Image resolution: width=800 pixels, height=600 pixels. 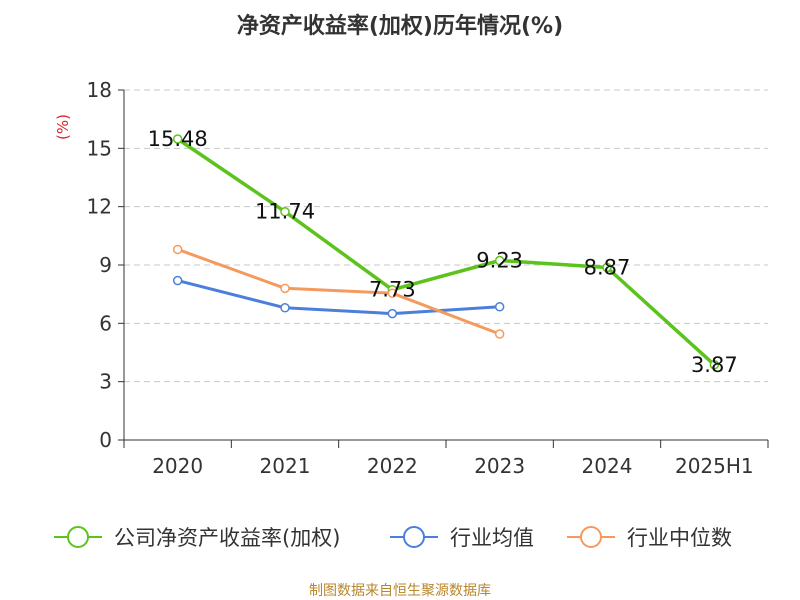 What do you see at coordinates (392, 466) in the screenshot?
I see `x-tick-label: 2022` at bounding box center [392, 466].